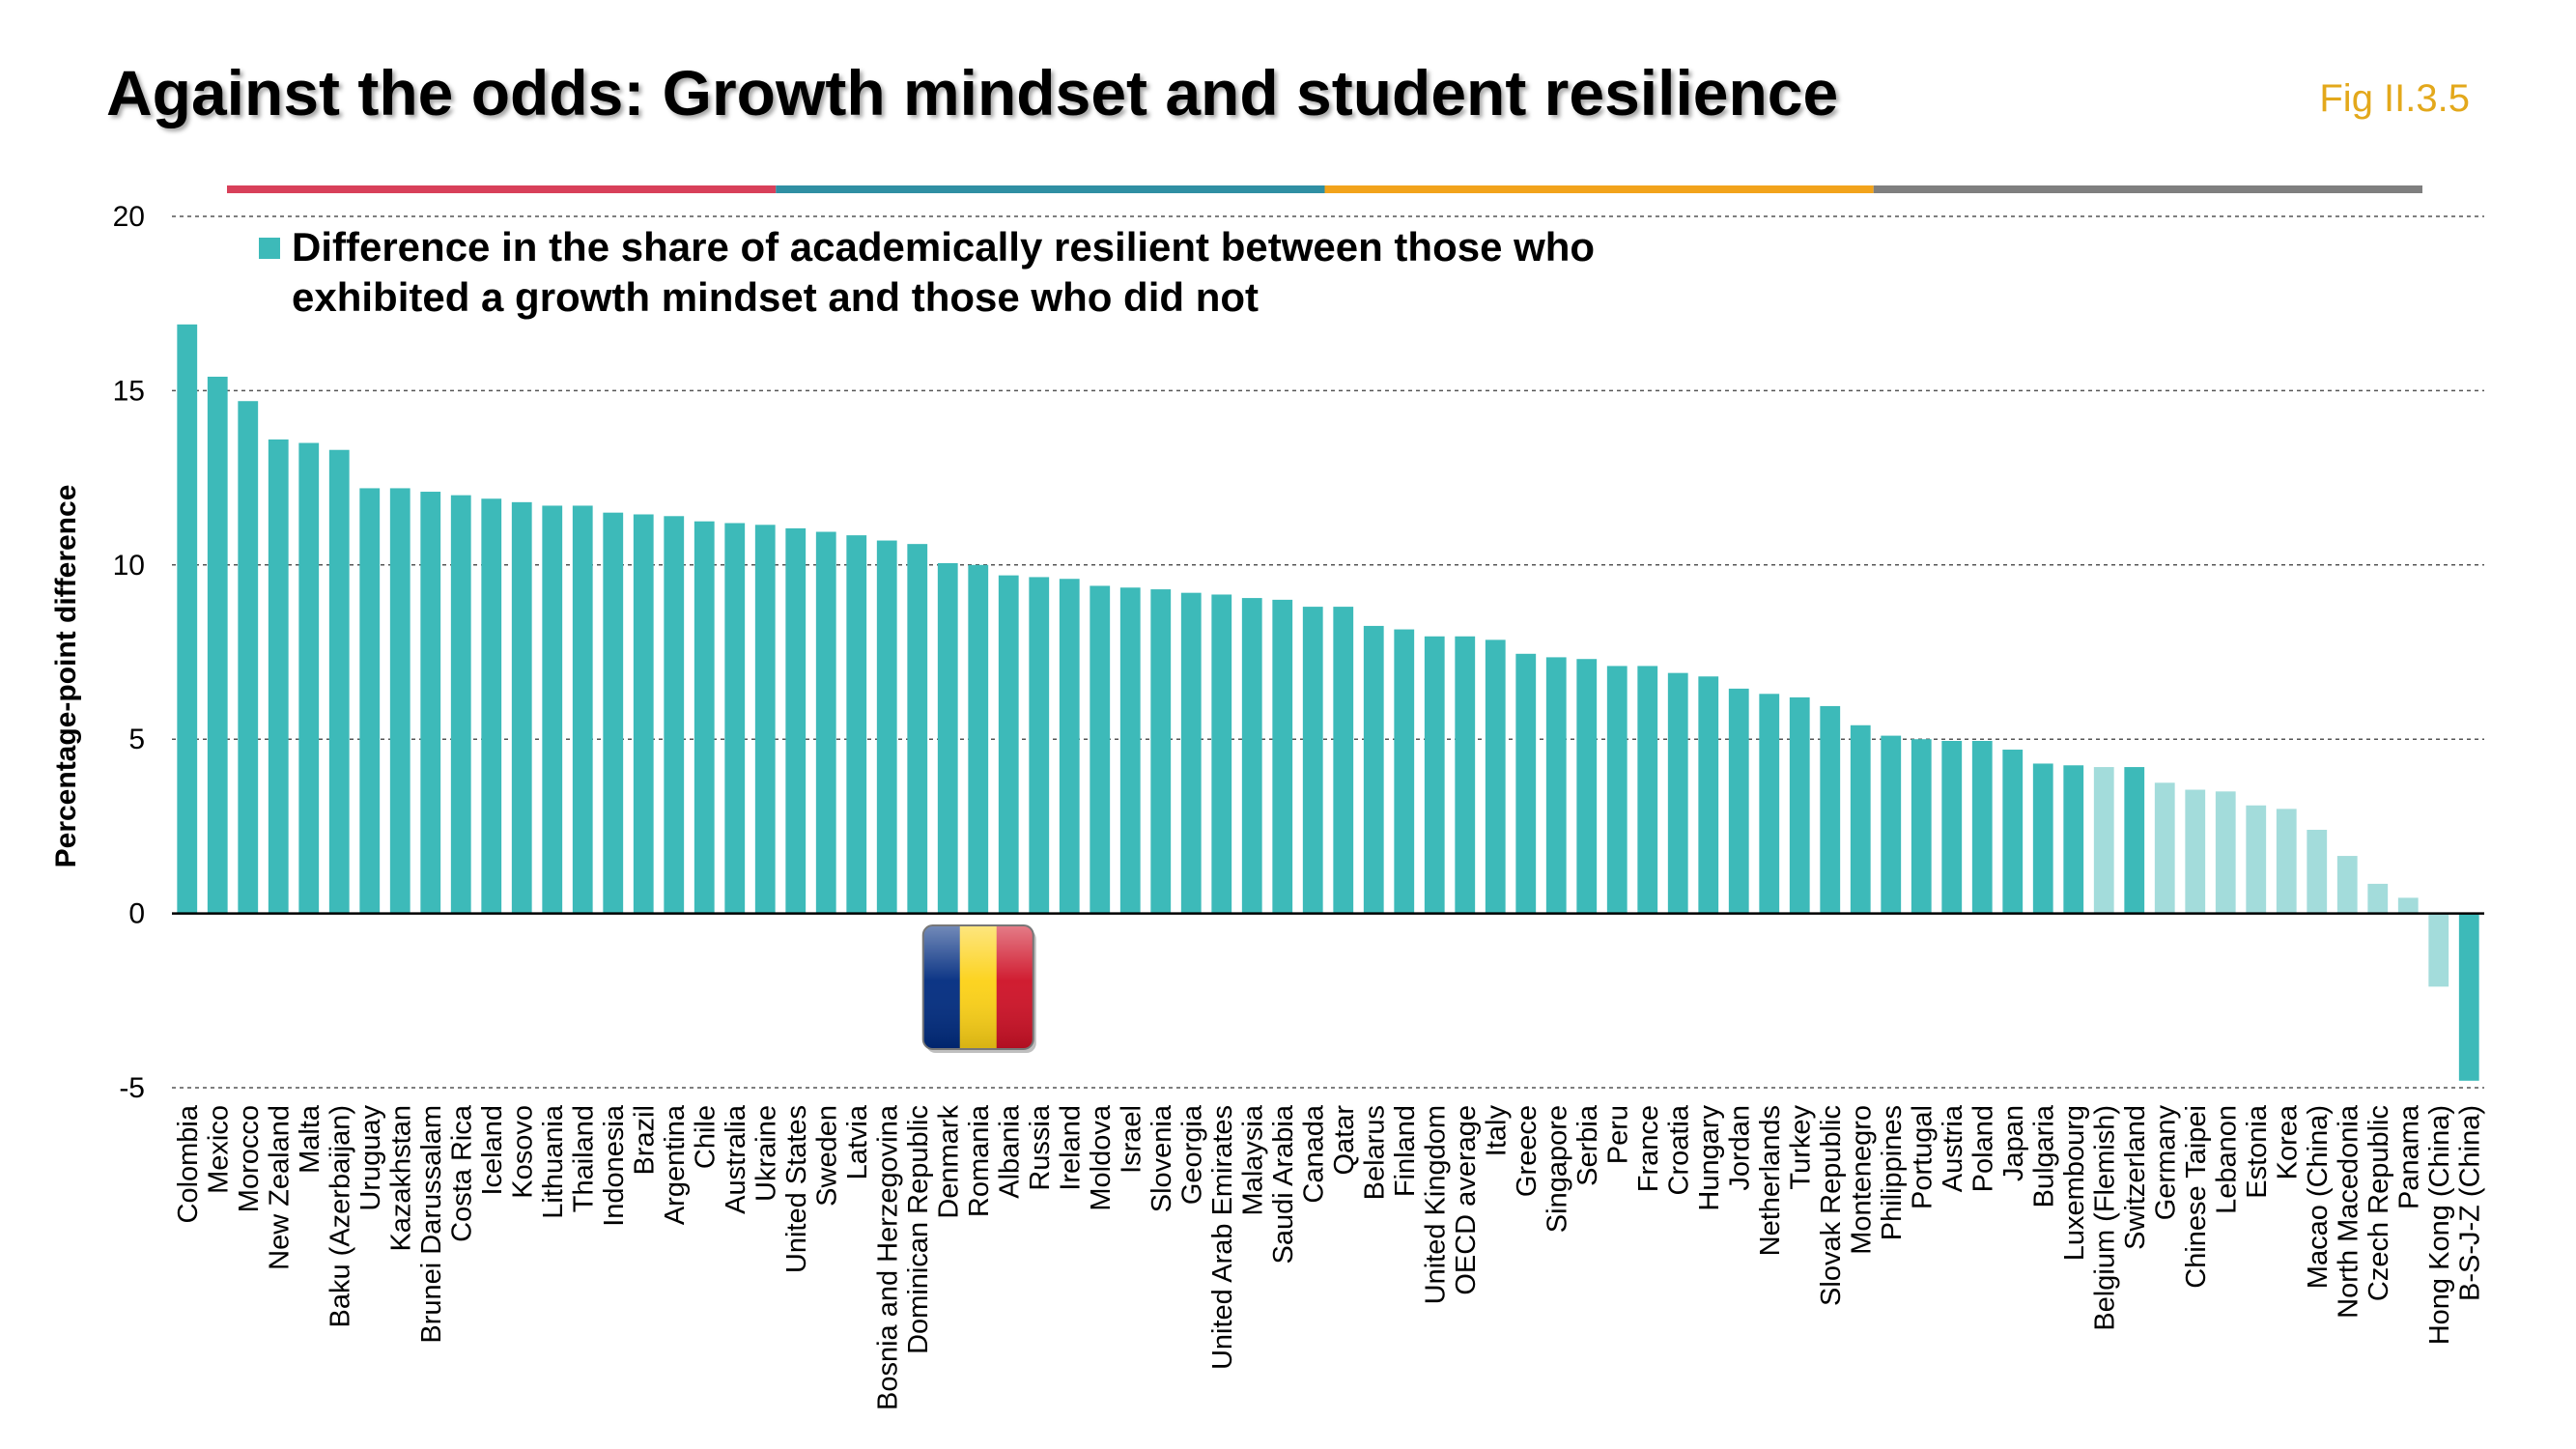 The height and width of the screenshot is (1449, 2576). Describe the element at coordinates (2104, 1218) in the screenshot. I see `x-tick-label: Belgium (Flemish)` at that location.